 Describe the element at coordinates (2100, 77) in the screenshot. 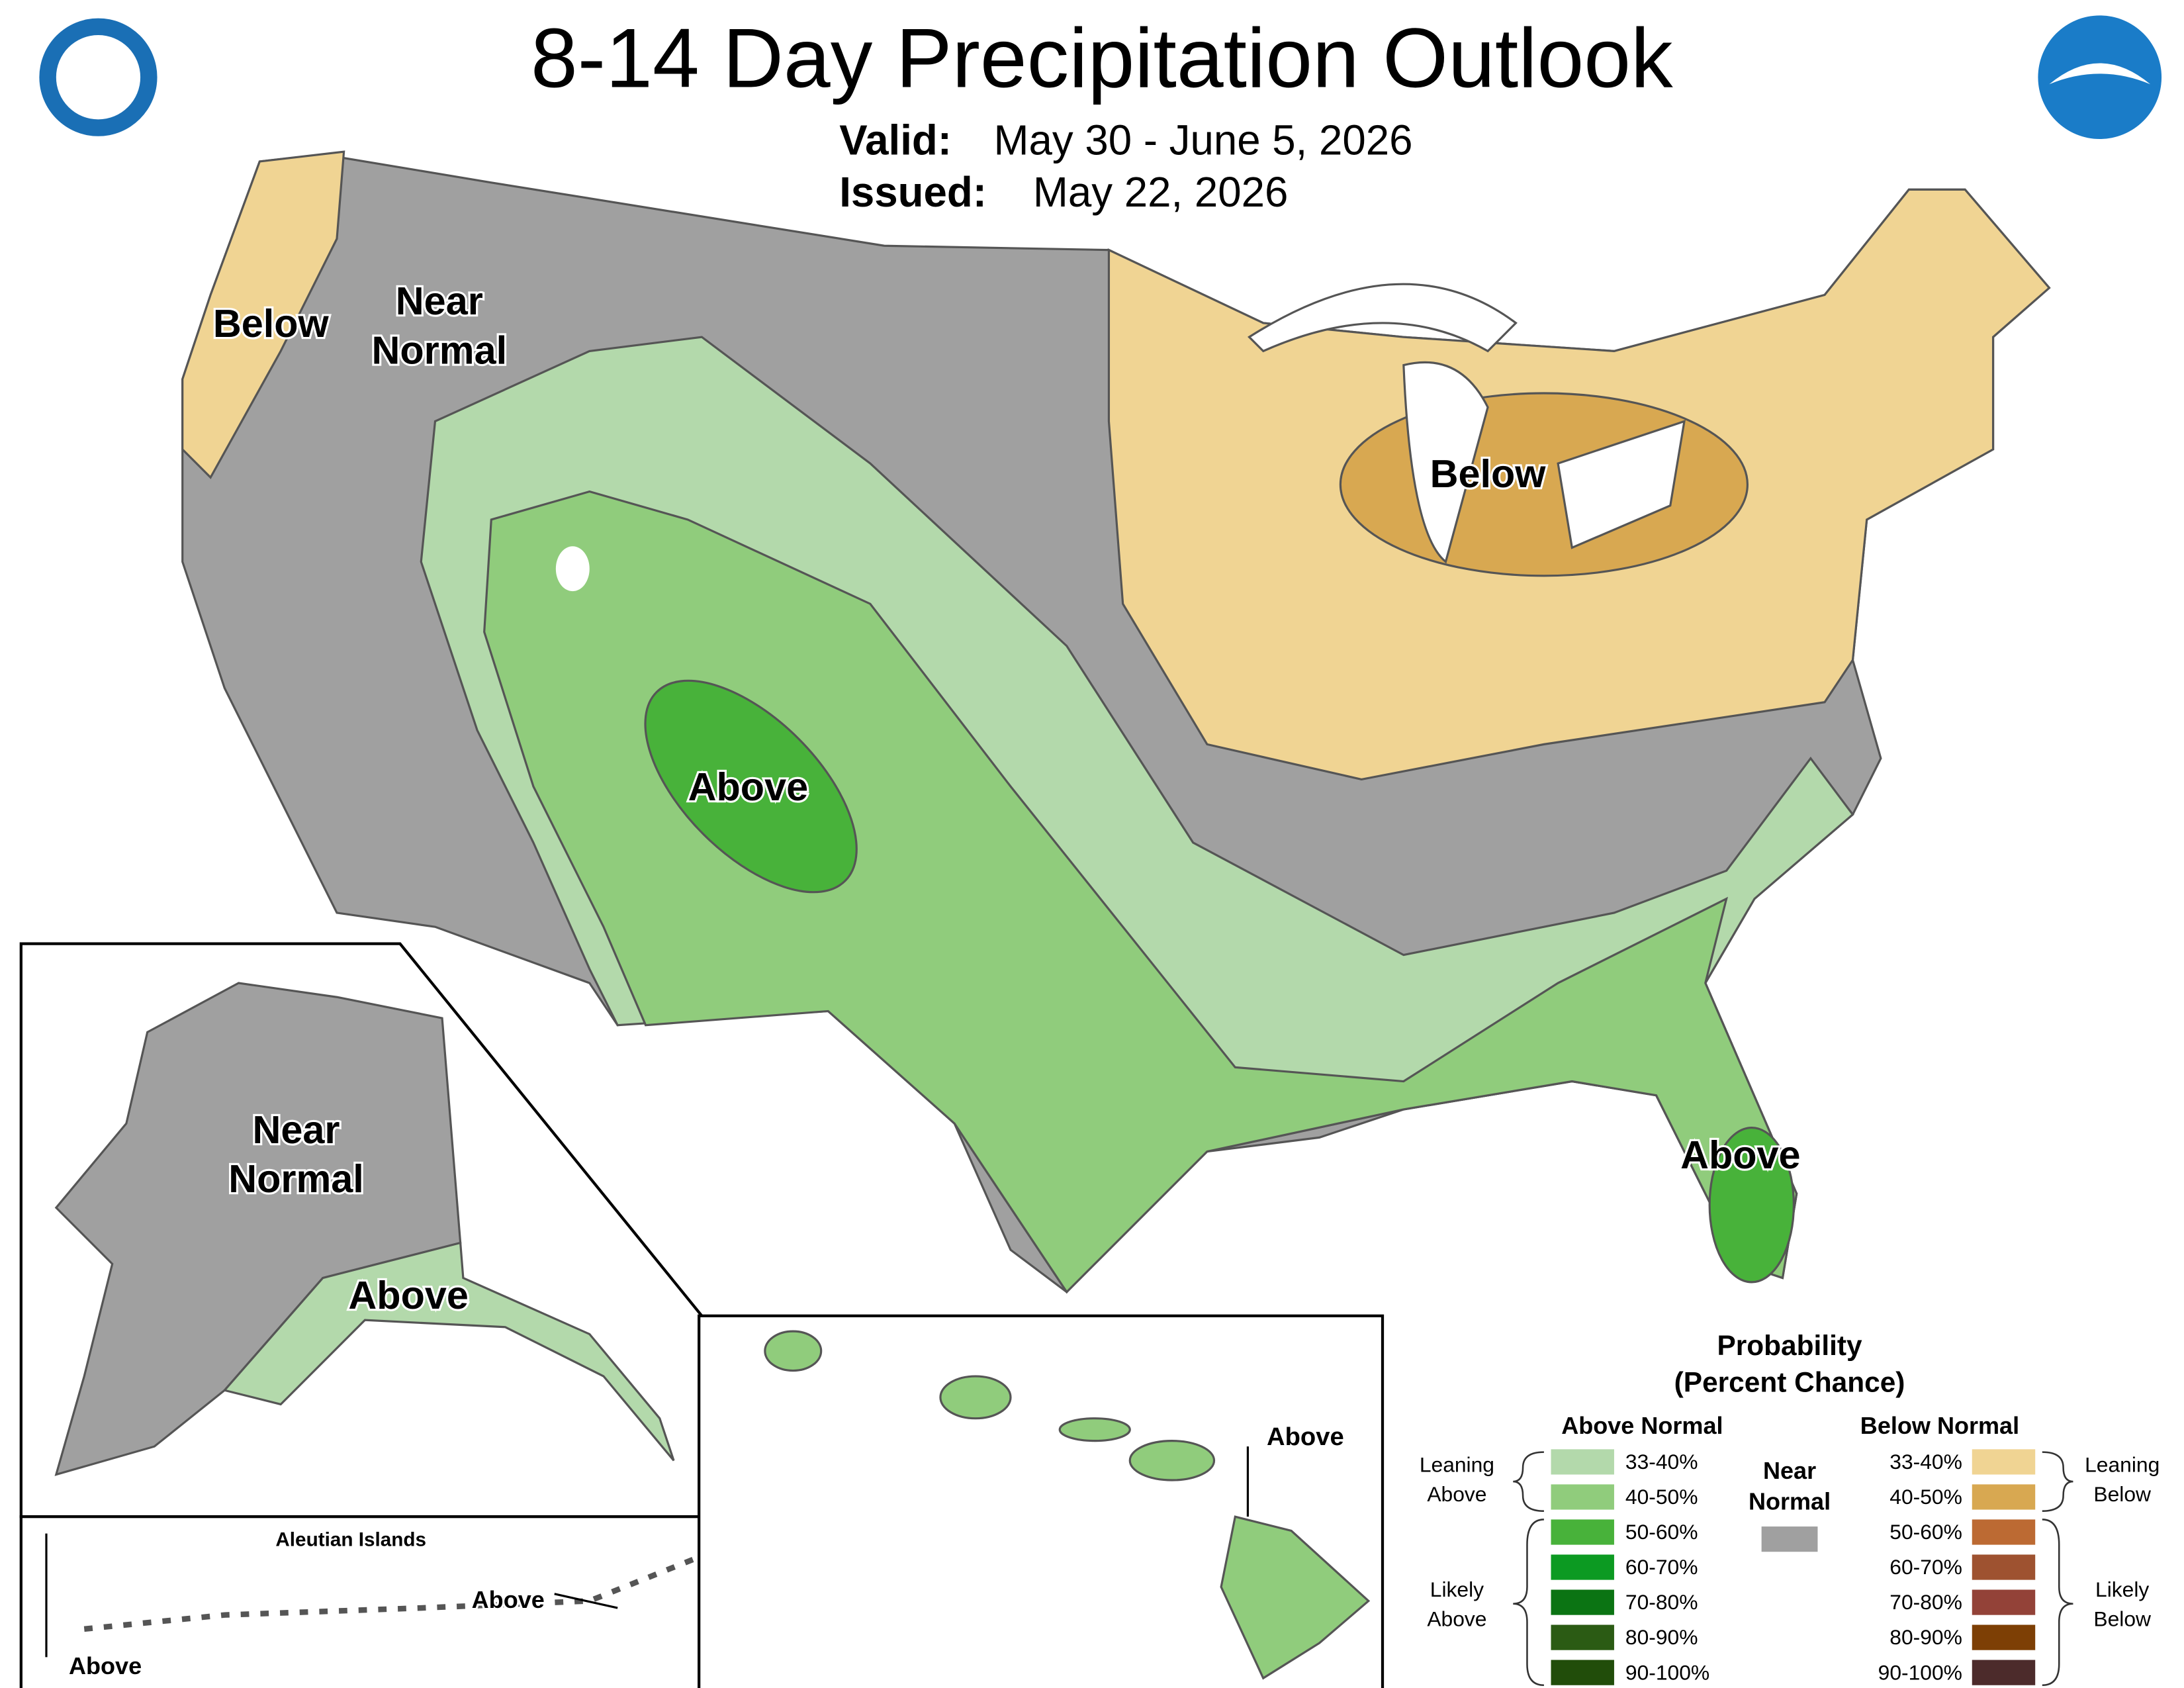

I see `noaa-logo` at that location.